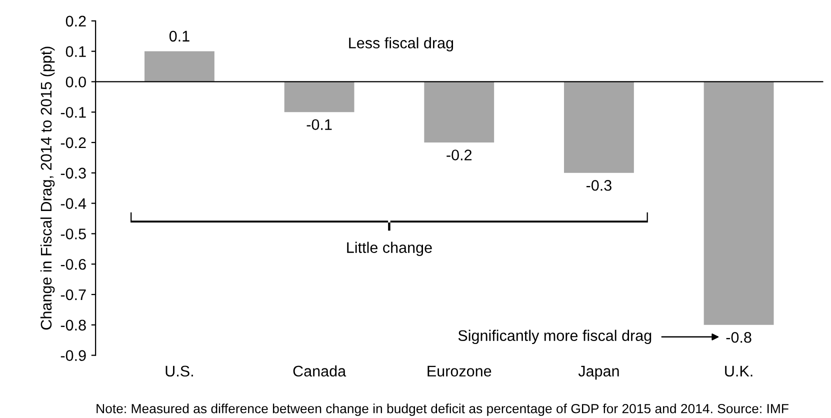 This screenshot has height=418, width=831. Describe the element at coordinates (459, 155) in the screenshot. I see `data-label: -0.2` at that location.